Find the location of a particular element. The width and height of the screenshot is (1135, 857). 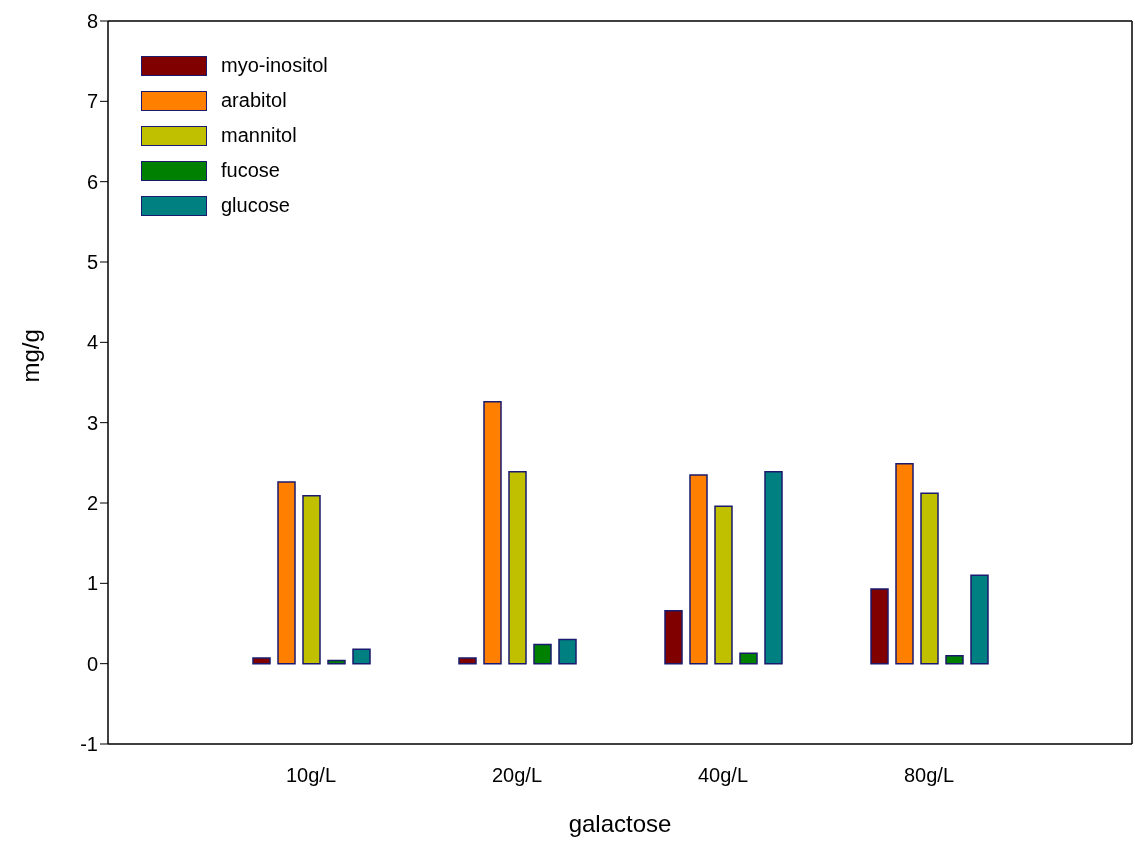

y-tick-label: 1 is located at coordinates (92, 583).